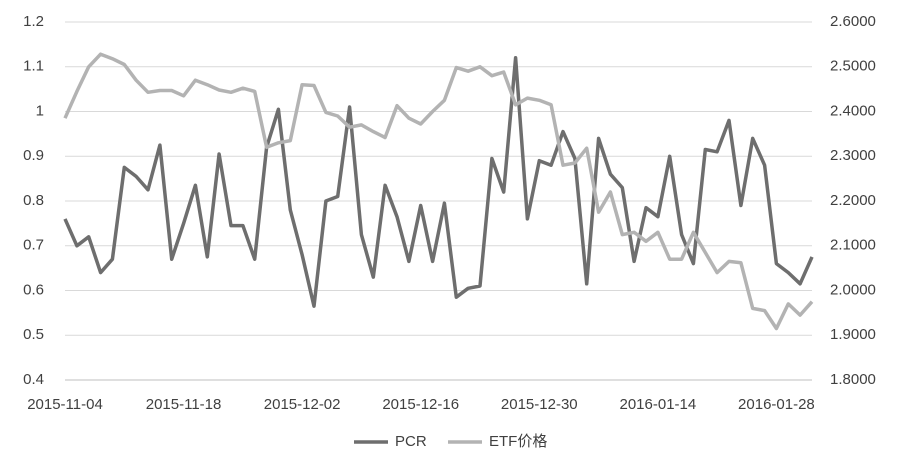 This screenshot has height=462, width=900. I want to click on y2-tick-label: 2.4000, so click(853, 110).